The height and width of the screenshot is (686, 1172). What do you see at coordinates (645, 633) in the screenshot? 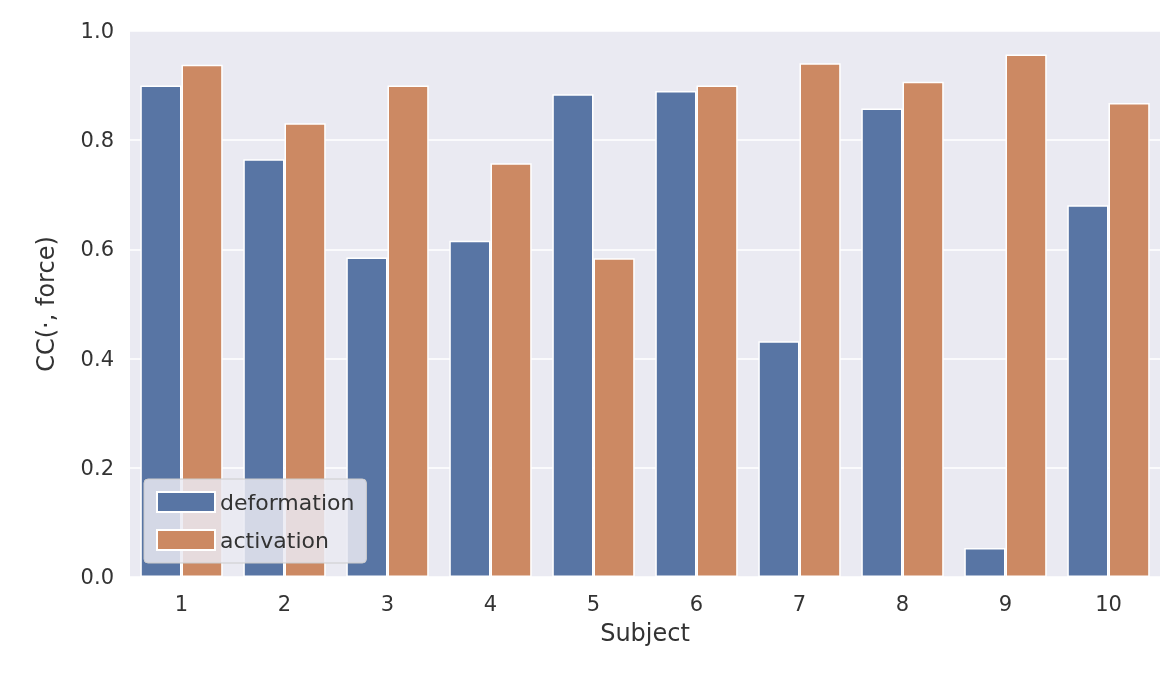
I see `x-axis-title: Subject` at bounding box center [645, 633].